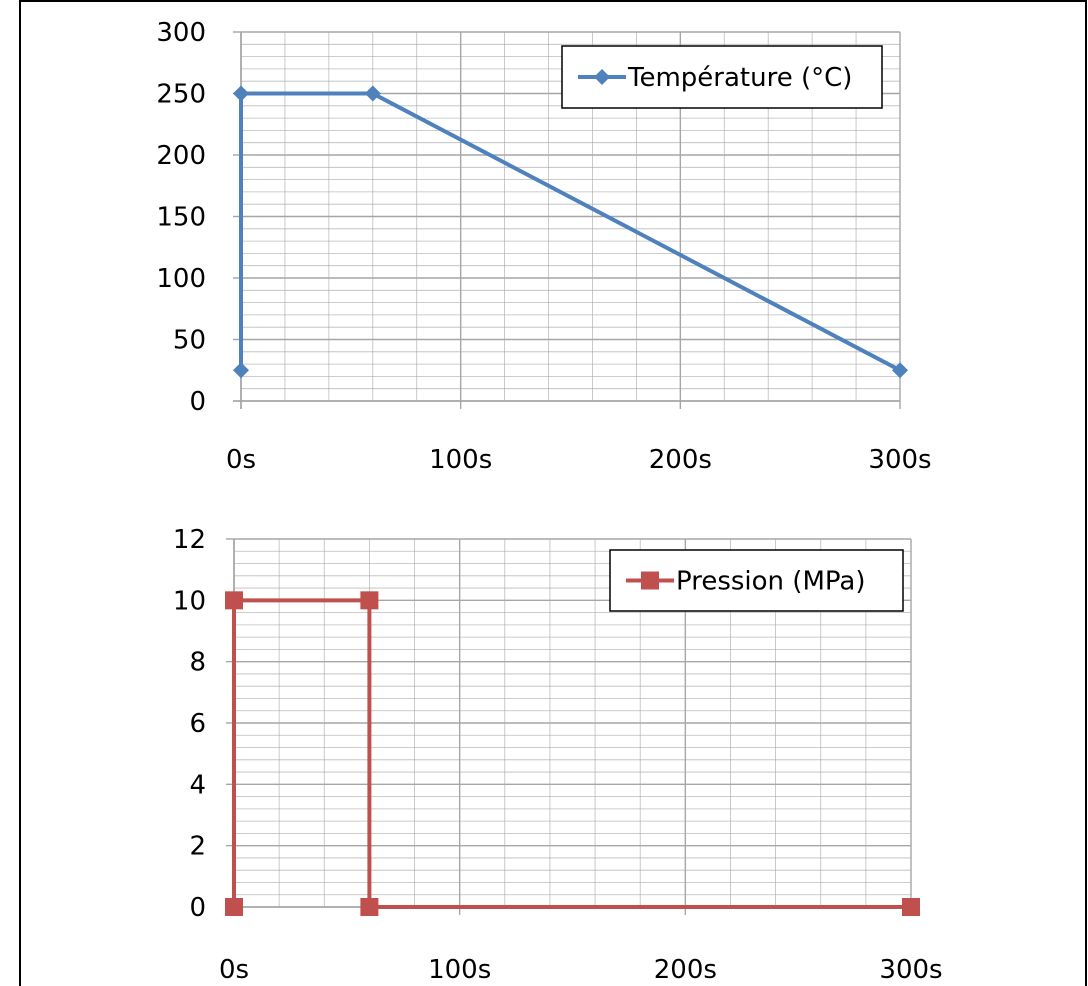 Image resolution: width=1088 pixels, height=986 pixels. Describe the element at coordinates (181, 156) in the screenshot. I see `y-tick-label: 200` at that location.